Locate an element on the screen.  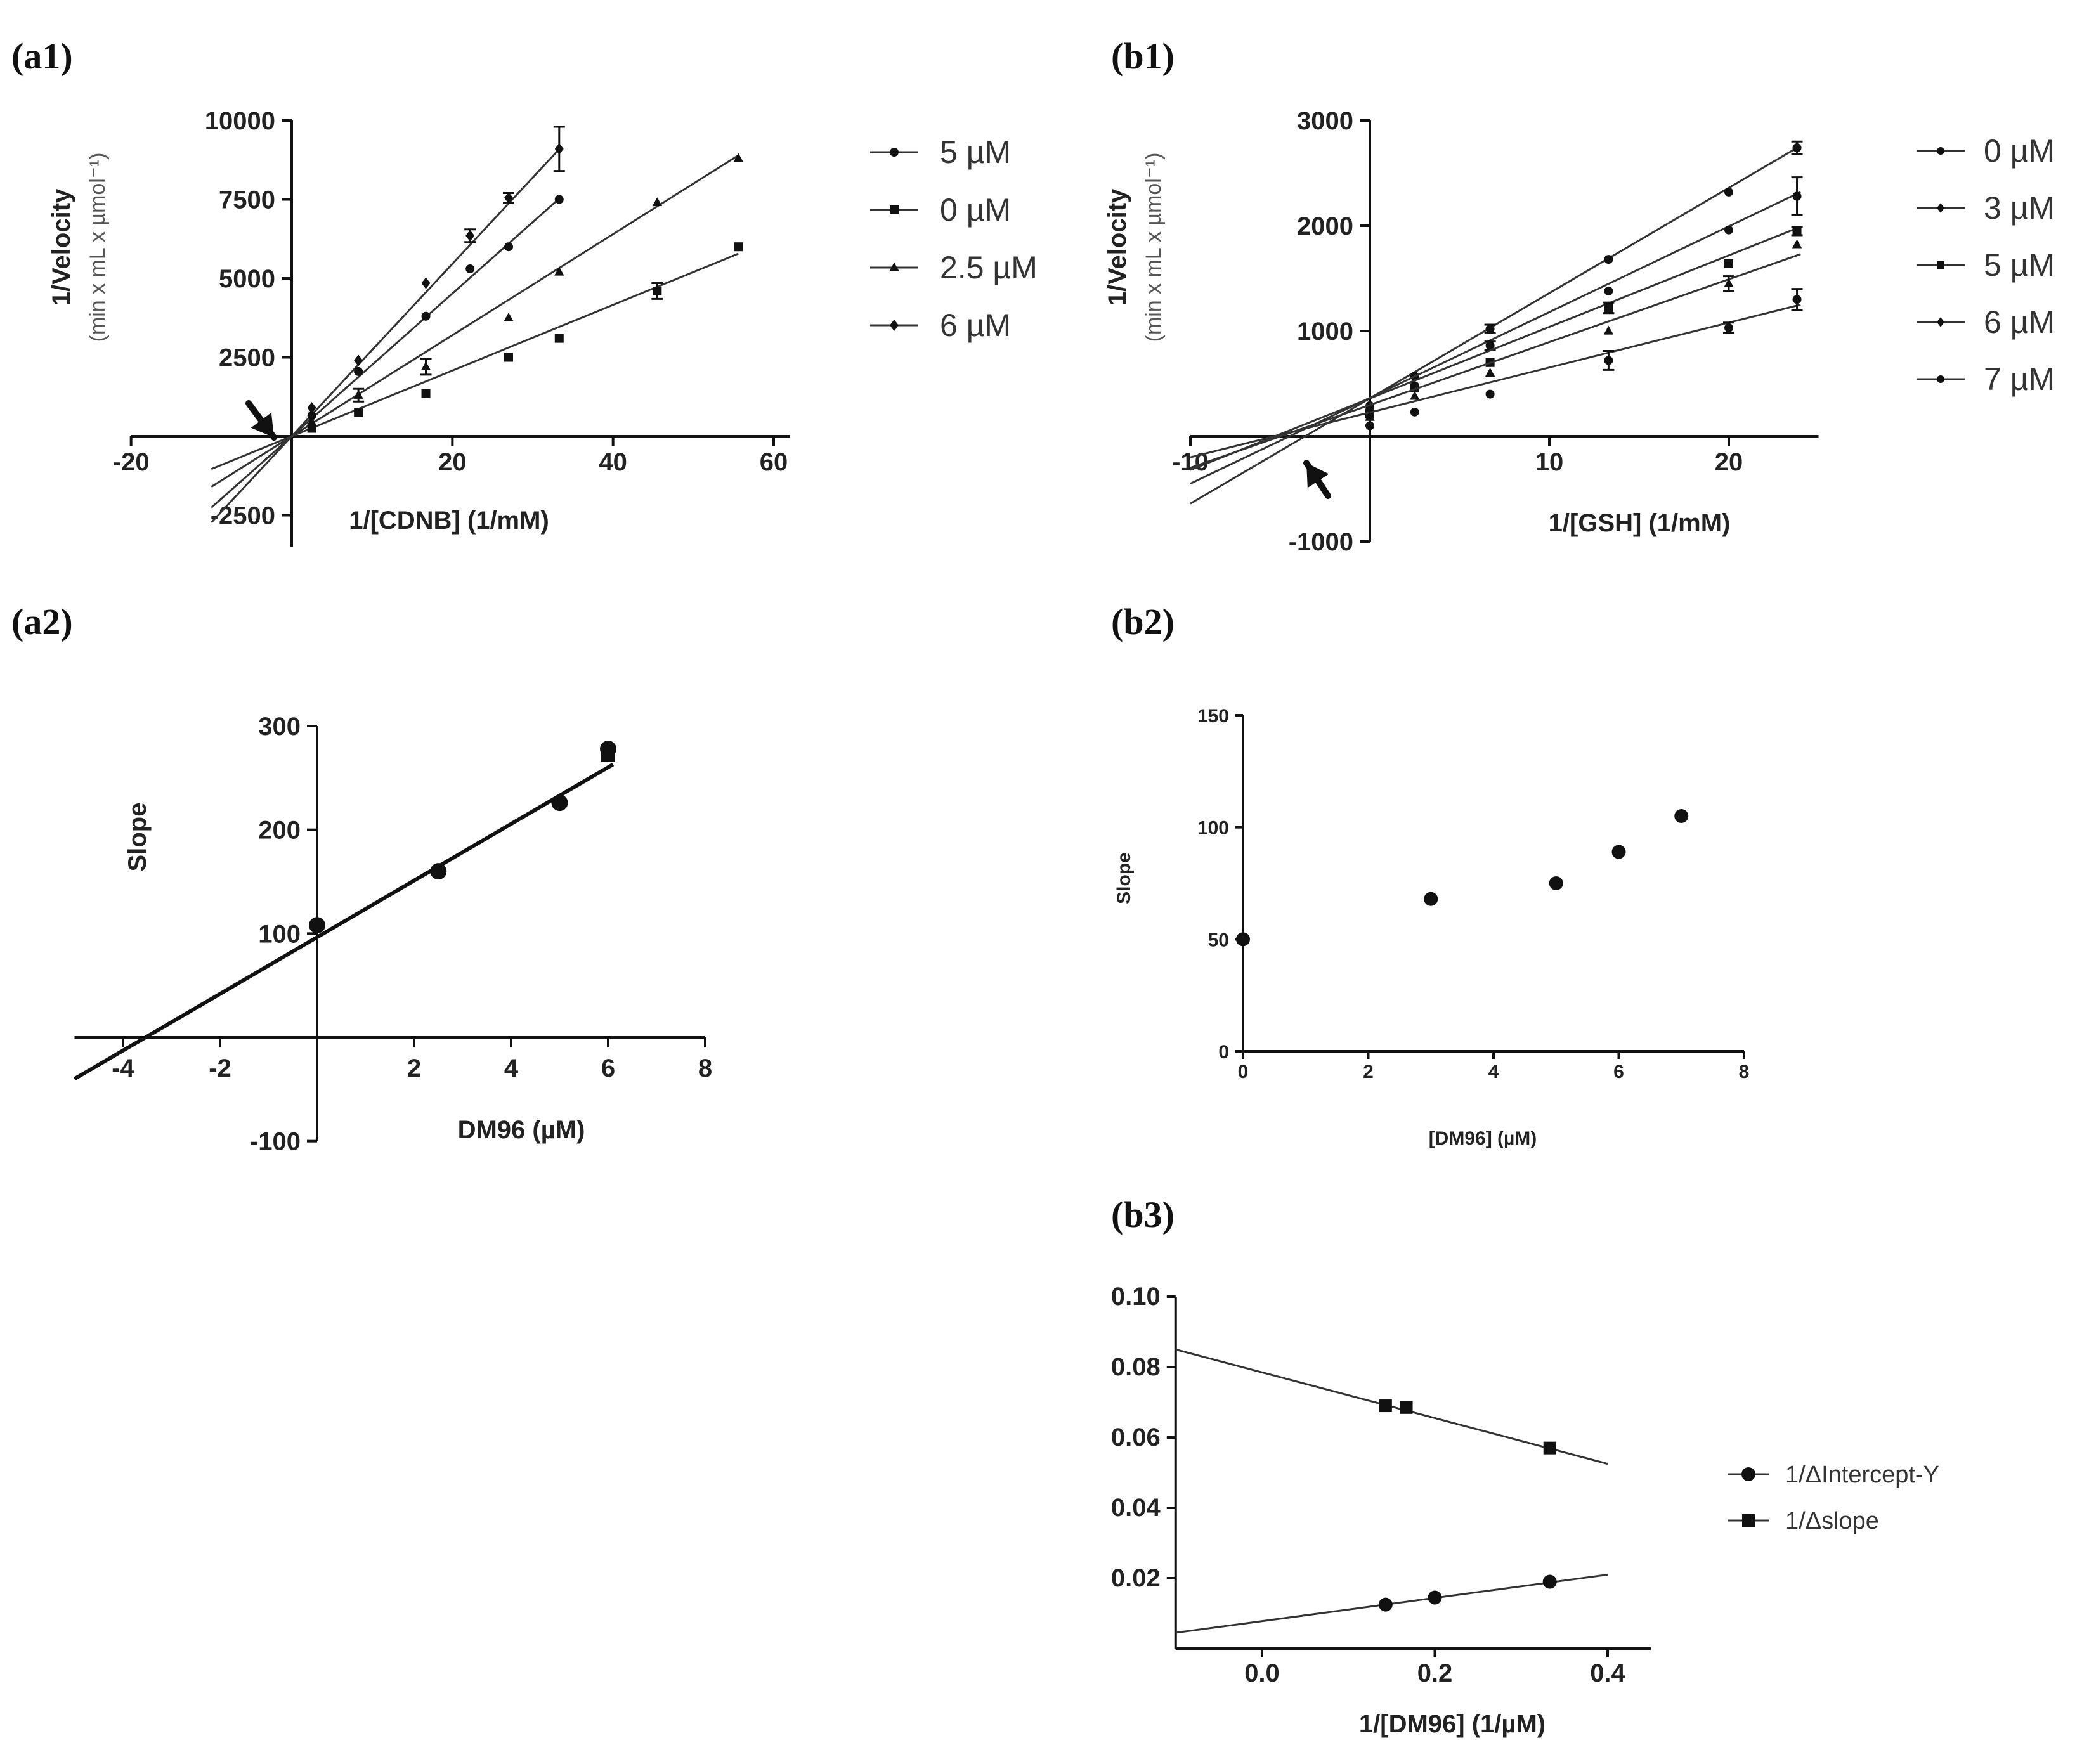
b2-y-tick-label: 0 is located at coordinates (1223, 1052).